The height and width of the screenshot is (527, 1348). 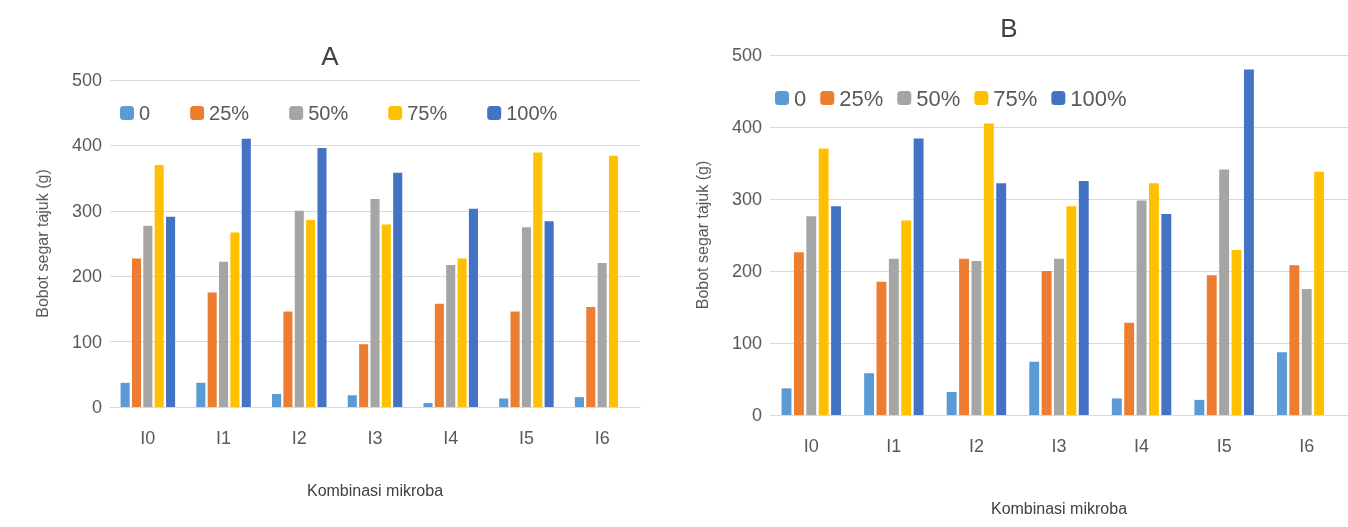 What do you see at coordinates (1059, 508) in the screenshot?
I see `x-axis-title: Kombinasi mikroba` at bounding box center [1059, 508].